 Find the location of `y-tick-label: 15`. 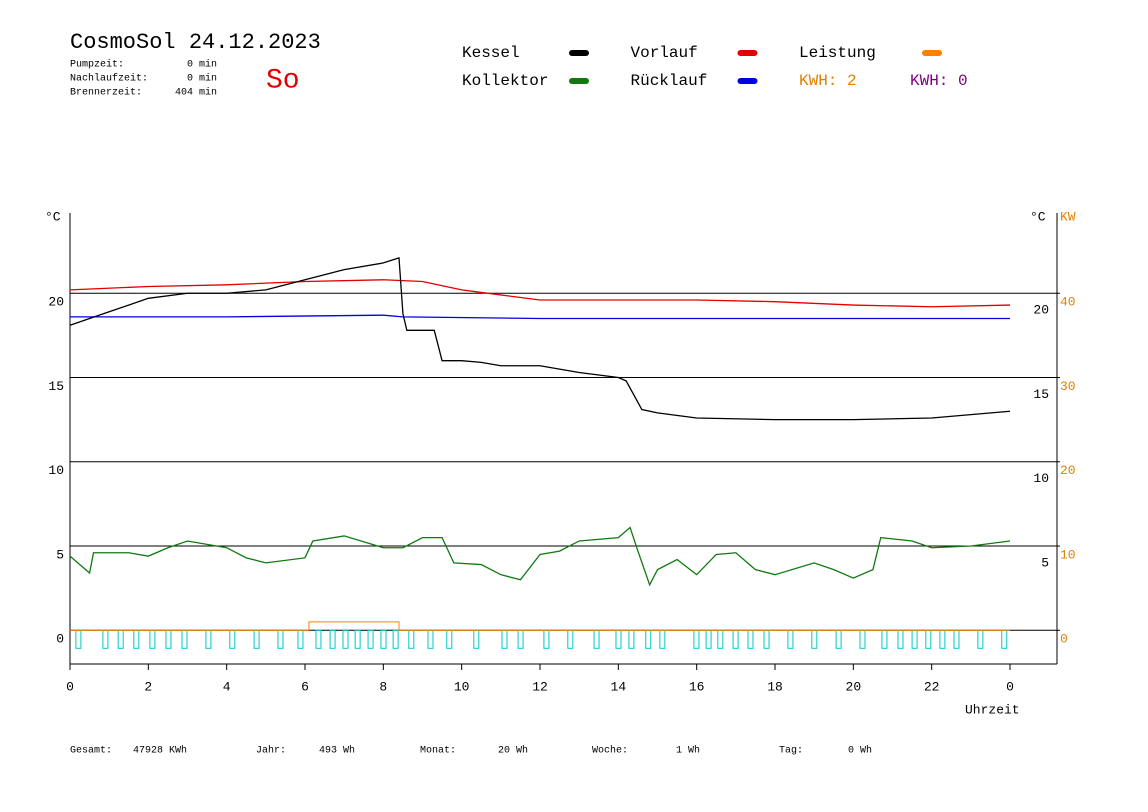

y-tick-label: 15 is located at coordinates (56, 386).